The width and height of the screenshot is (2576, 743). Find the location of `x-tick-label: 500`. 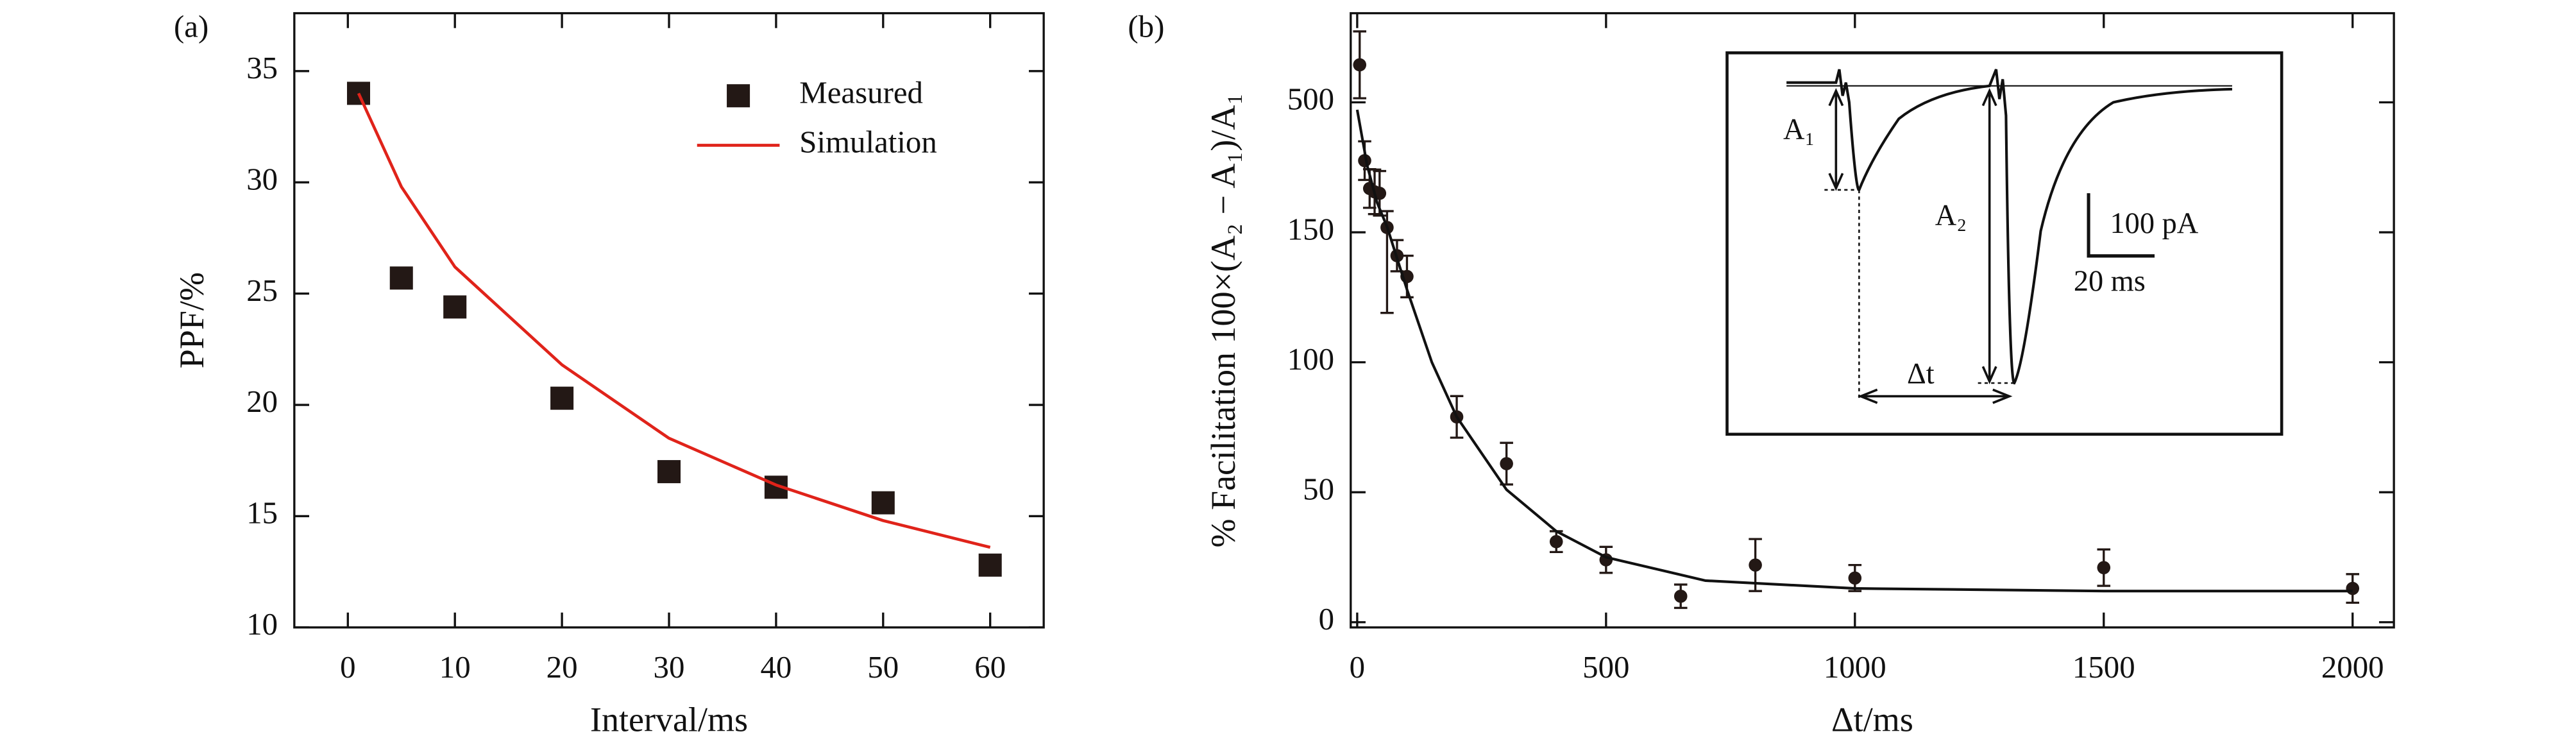

x-tick-label: 500 is located at coordinates (1605, 667).